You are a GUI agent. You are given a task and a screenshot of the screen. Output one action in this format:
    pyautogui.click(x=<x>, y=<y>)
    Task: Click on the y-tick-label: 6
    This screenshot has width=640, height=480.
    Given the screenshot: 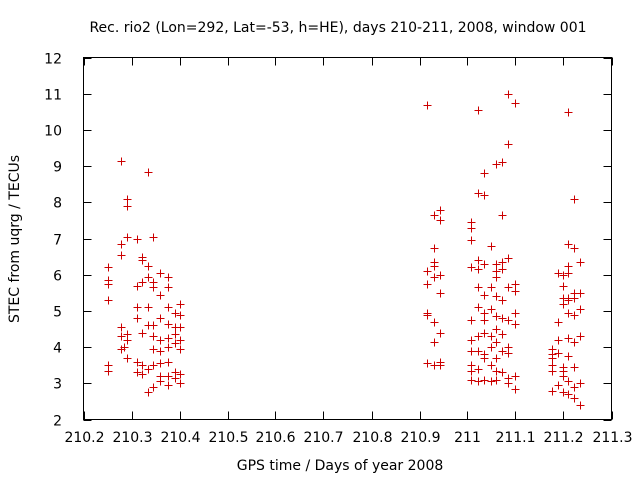 What is the action you would take?
    pyautogui.click(x=57, y=277)
    